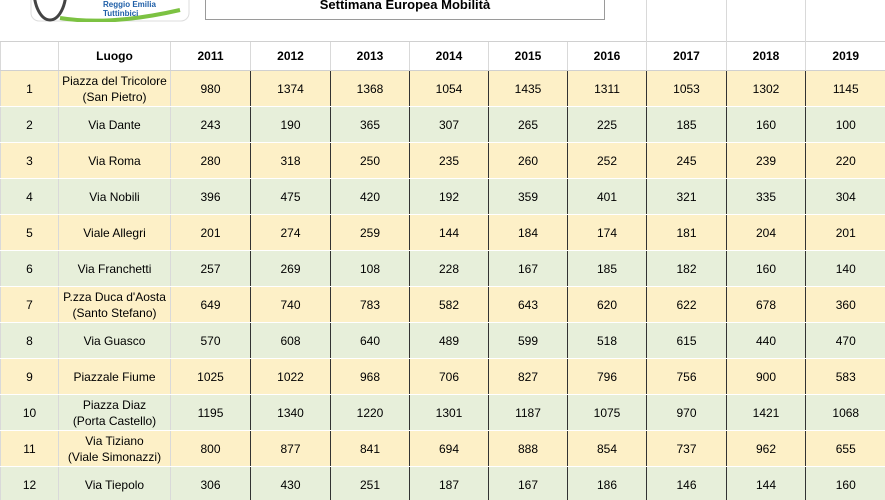 The image size is (885, 500). Describe the element at coordinates (528, 412) in the screenshot. I see `count-cell: 1187` at that location.